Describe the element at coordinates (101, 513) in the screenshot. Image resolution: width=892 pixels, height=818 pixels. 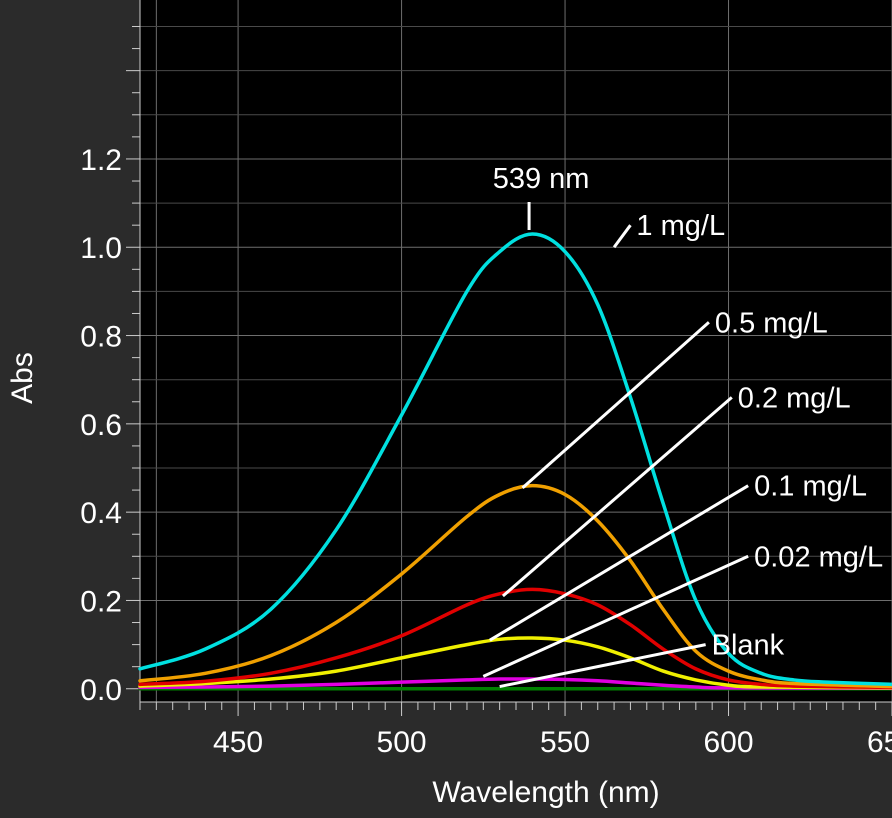
I see `y-tick-label: 0.4` at that location.